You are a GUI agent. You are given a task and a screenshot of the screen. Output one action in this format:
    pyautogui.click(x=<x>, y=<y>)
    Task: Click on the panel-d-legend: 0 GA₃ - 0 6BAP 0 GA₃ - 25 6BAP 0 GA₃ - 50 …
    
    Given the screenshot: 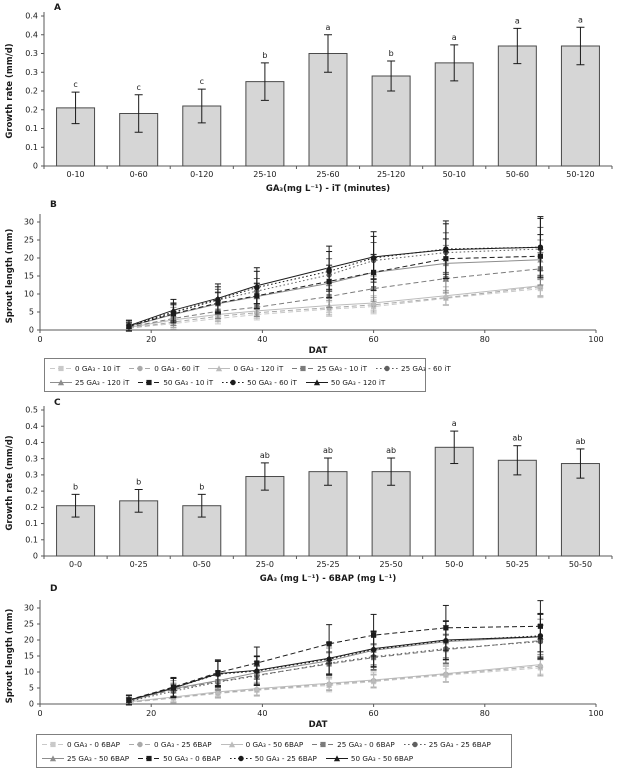 What is the action you would take?
    pyautogui.click(x=274, y=751)
    